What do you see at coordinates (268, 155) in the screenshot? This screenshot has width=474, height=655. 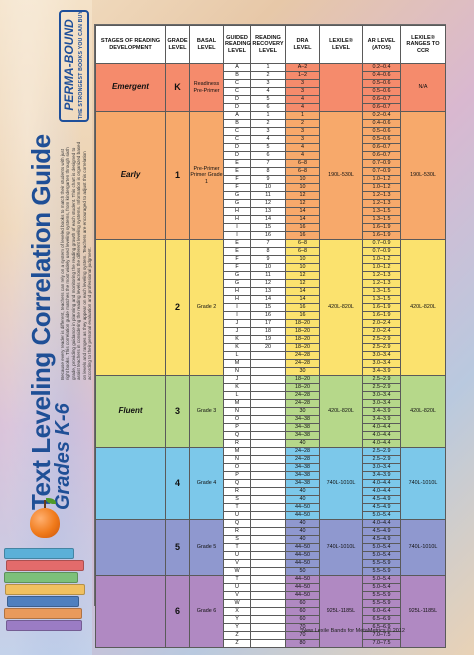 I see `recovery-cell: 6` at bounding box center [268, 155].